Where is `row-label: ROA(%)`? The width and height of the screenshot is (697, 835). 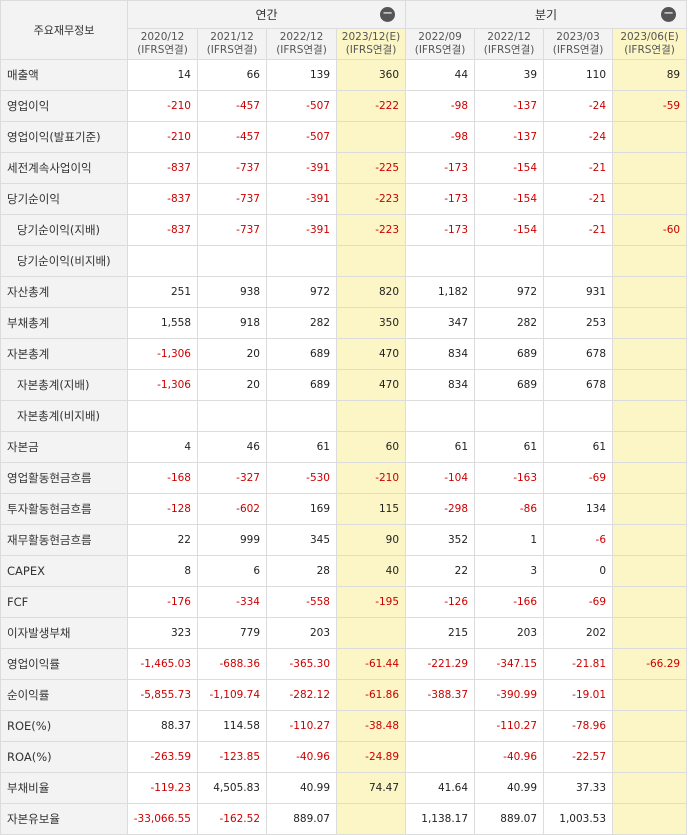 row-label: ROA(%) is located at coordinates (64, 757).